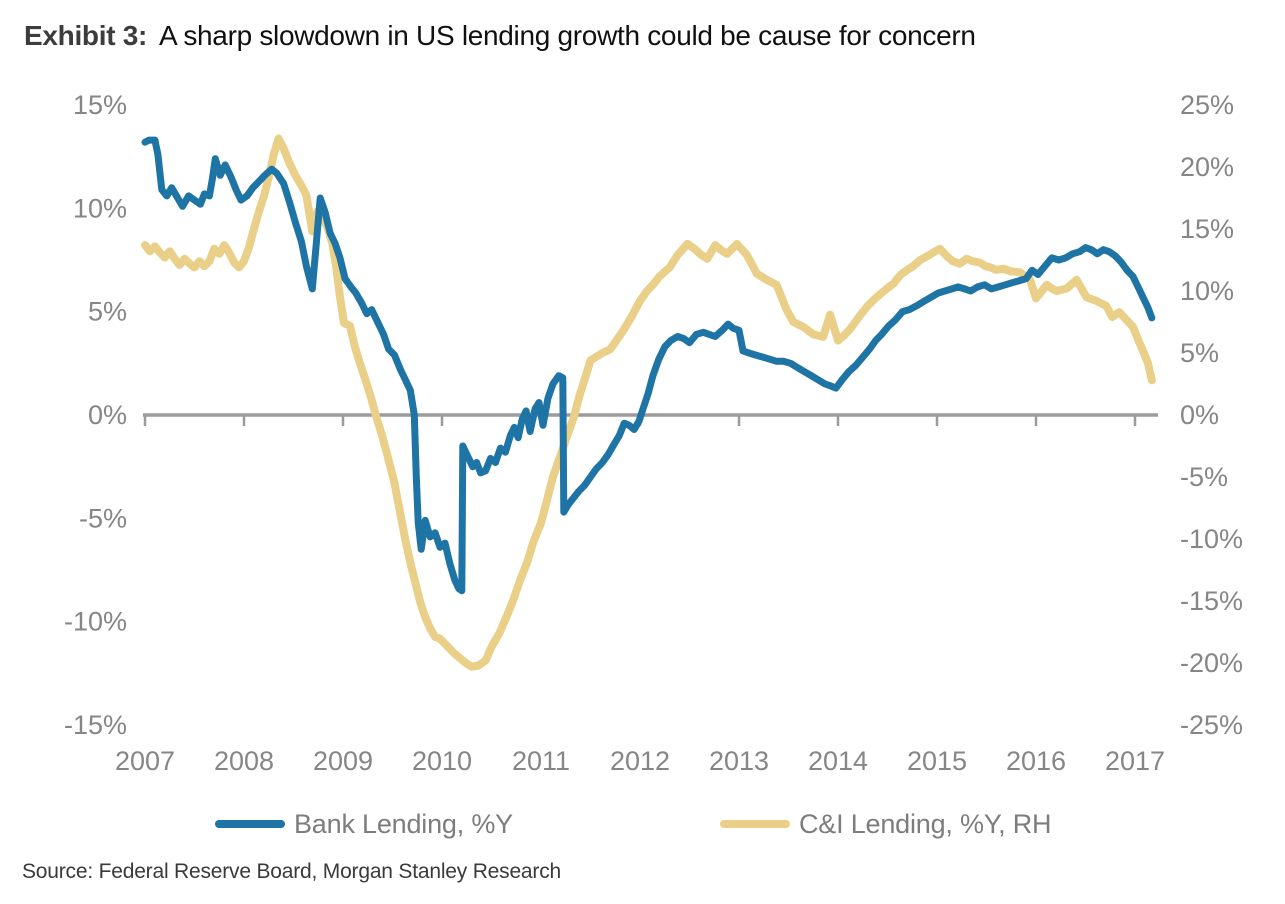 The height and width of the screenshot is (904, 1285). What do you see at coordinates (1207, 167) in the screenshot?
I see `right-axis-label: 20%` at bounding box center [1207, 167].